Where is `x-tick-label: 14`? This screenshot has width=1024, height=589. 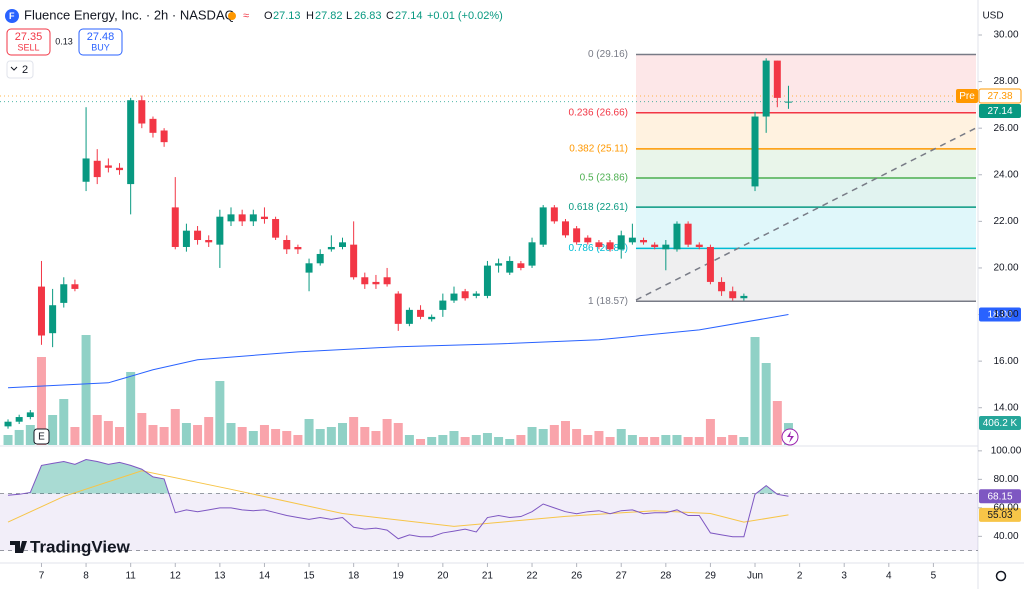
x-tick-label: 14 is located at coordinates (265, 576).